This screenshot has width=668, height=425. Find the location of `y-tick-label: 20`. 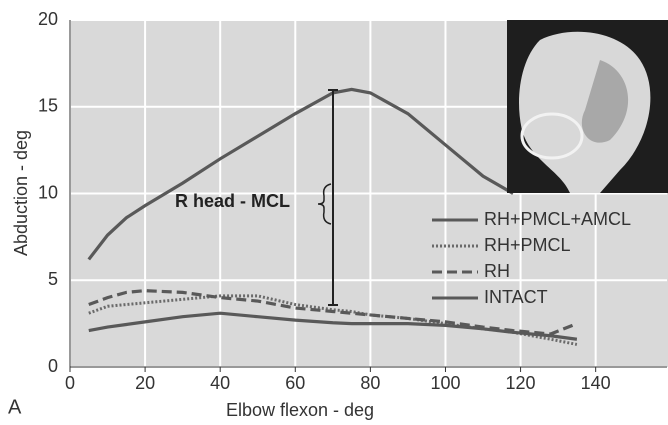

y-tick-label: 20 is located at coordinates (48, 19).